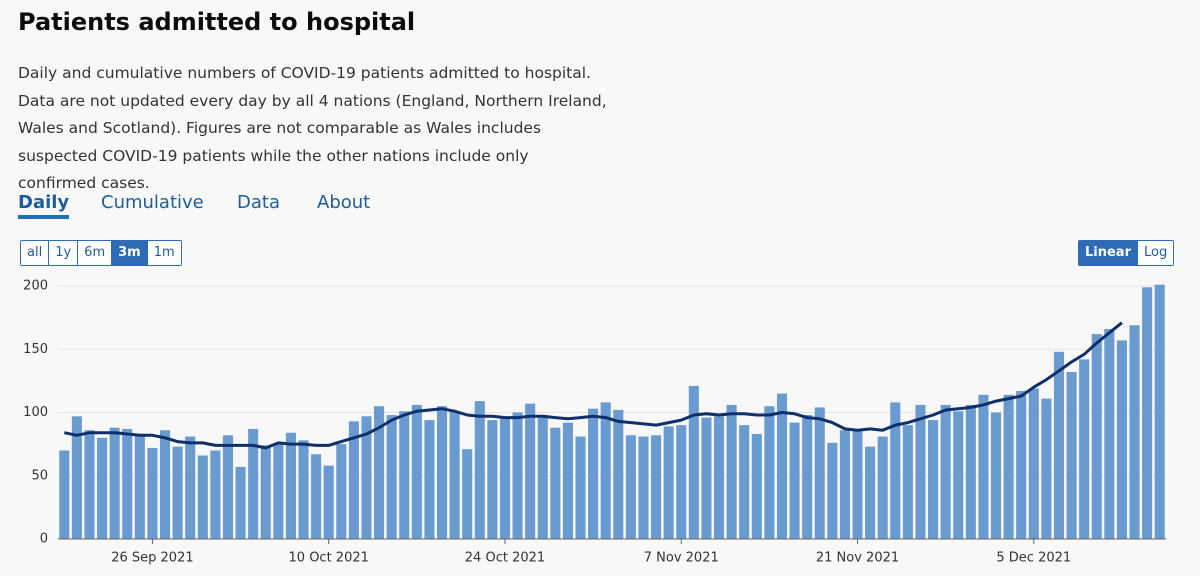 The height and width of the screenshot is (576, 1200). What do you see at coordinates (35, 253) in the screenshot?
I see `range-button: all` at bounding box center [35, 253].